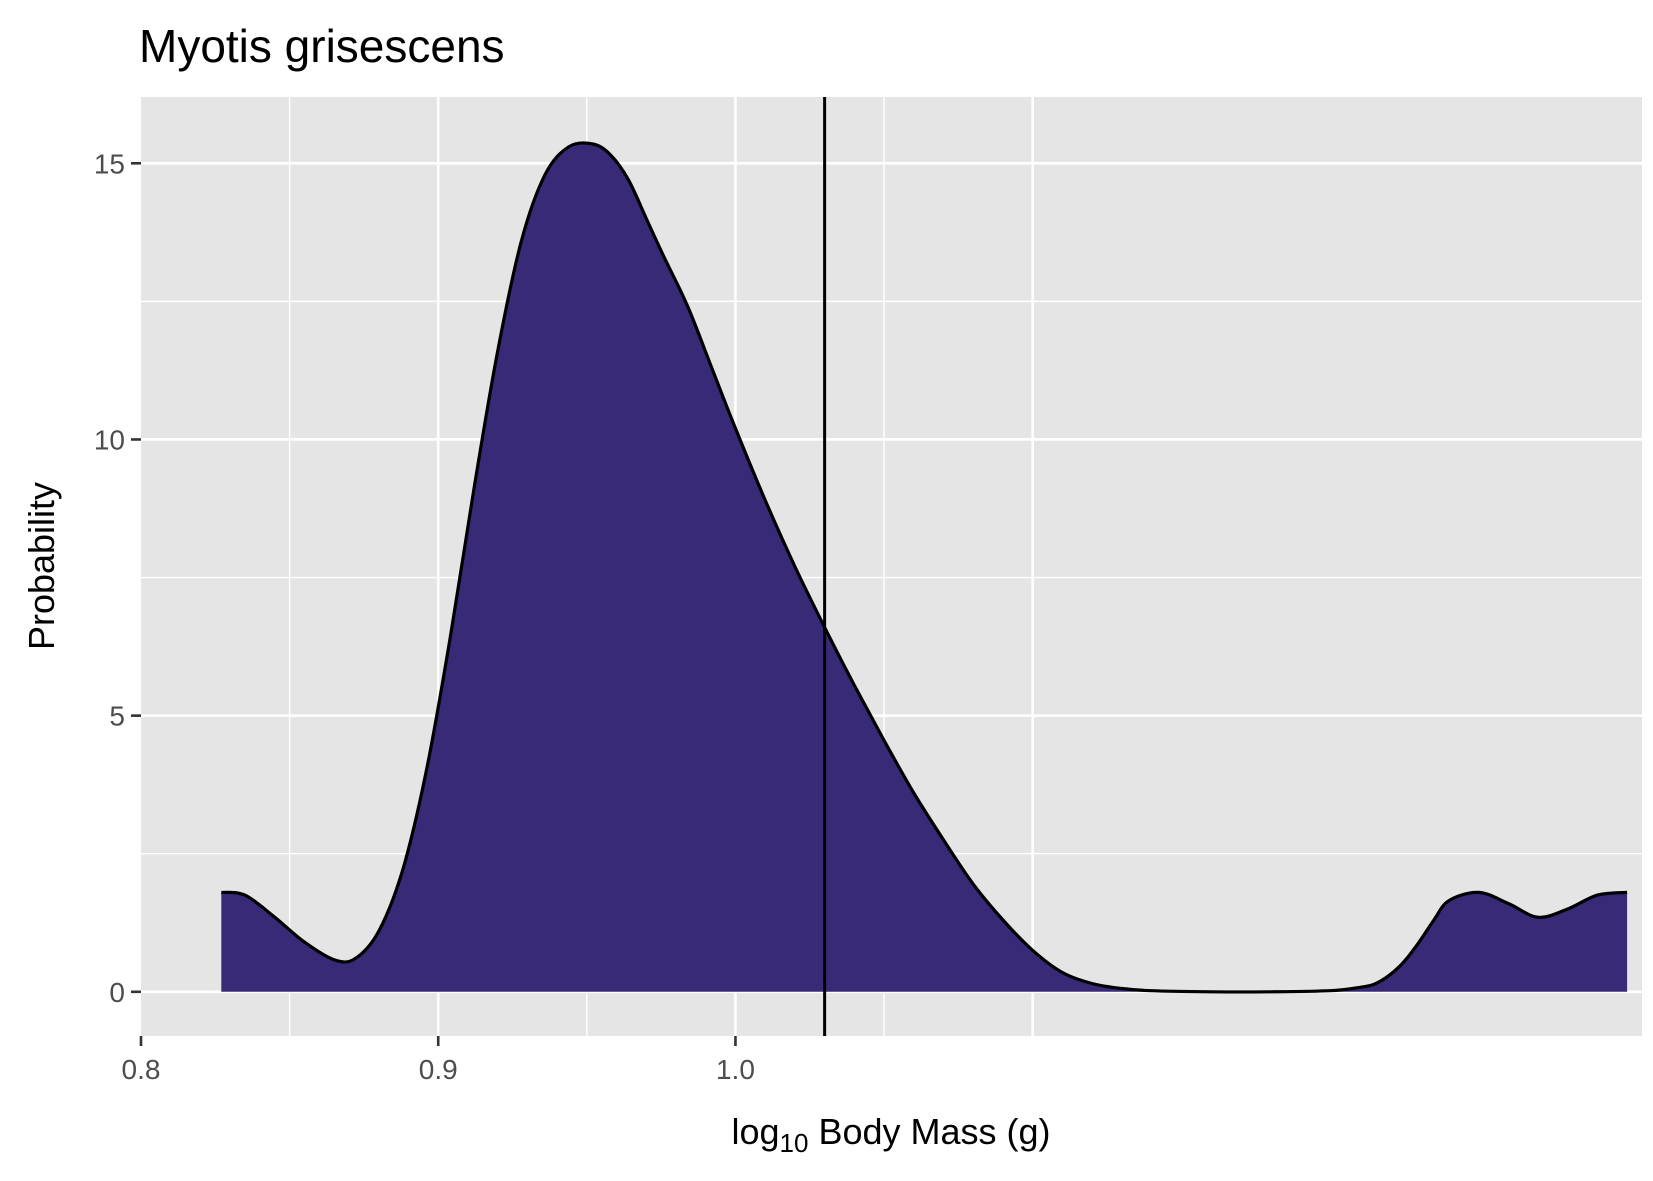  What do you see at coordinates (322, 46) in the screenshot?
I see `chart-title: Myotis grisescens` at bounding box center [322, 46].